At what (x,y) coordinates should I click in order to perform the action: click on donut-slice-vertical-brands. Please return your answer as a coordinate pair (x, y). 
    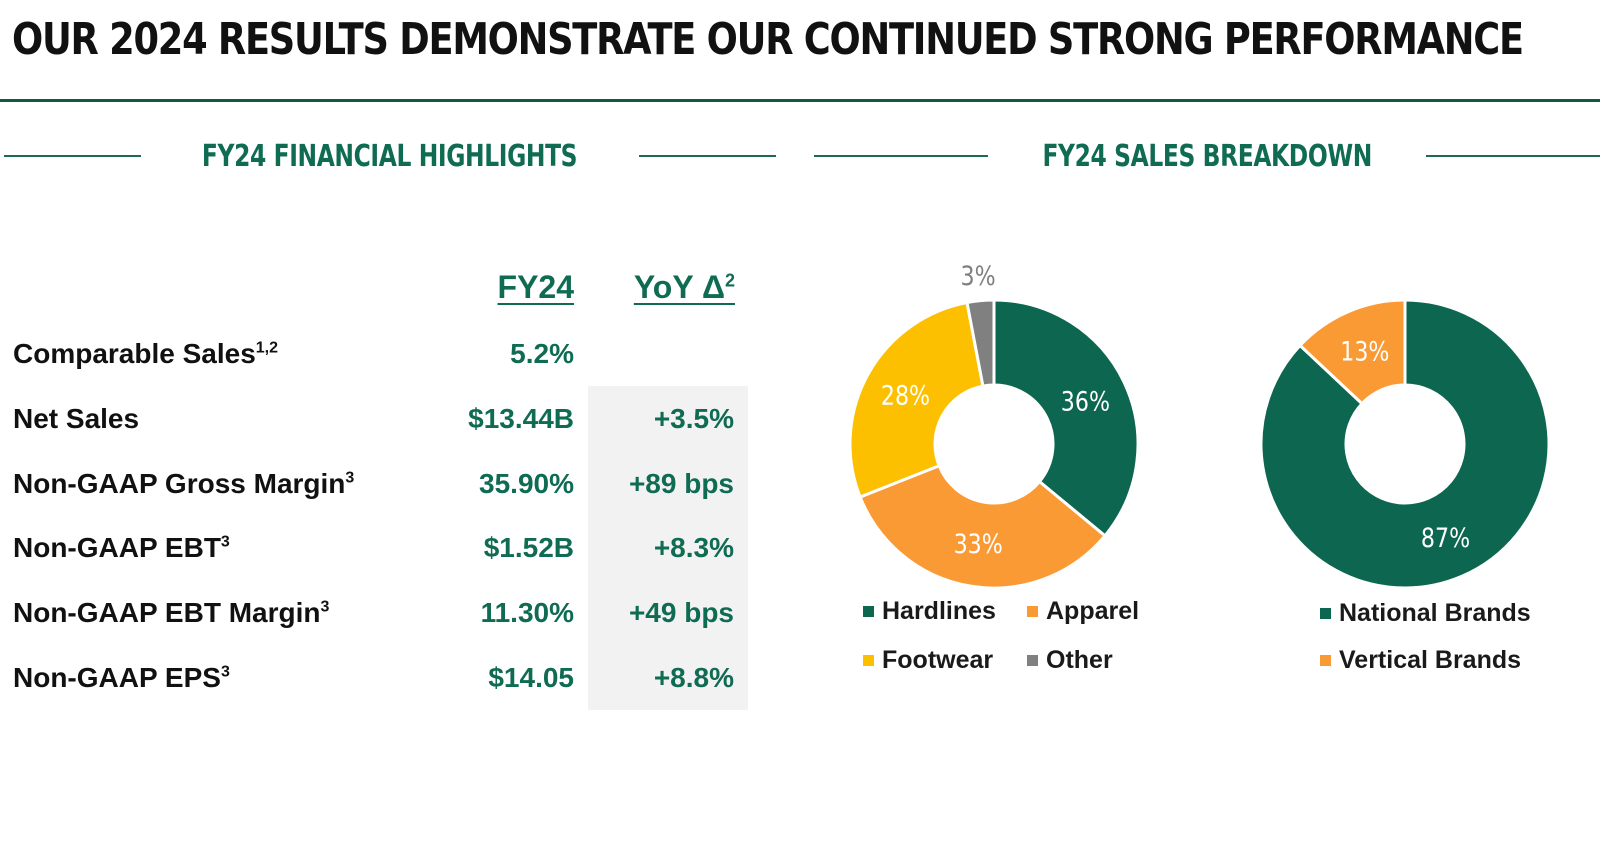
    Looking at the image, I should click on (1352, 352).